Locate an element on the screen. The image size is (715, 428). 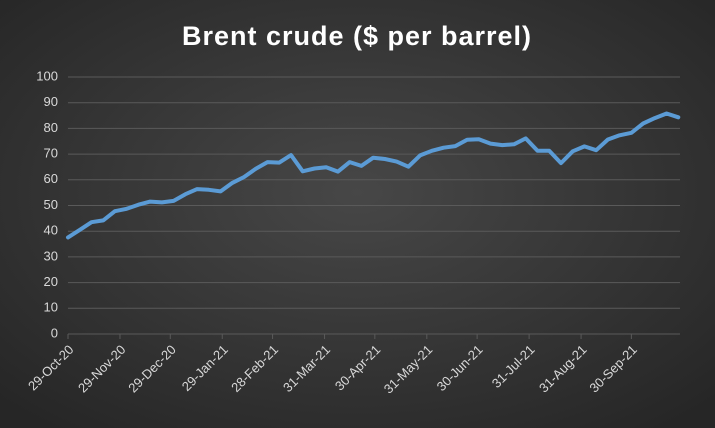
y-tick-label: 70 is located at coordinates (51, 153).